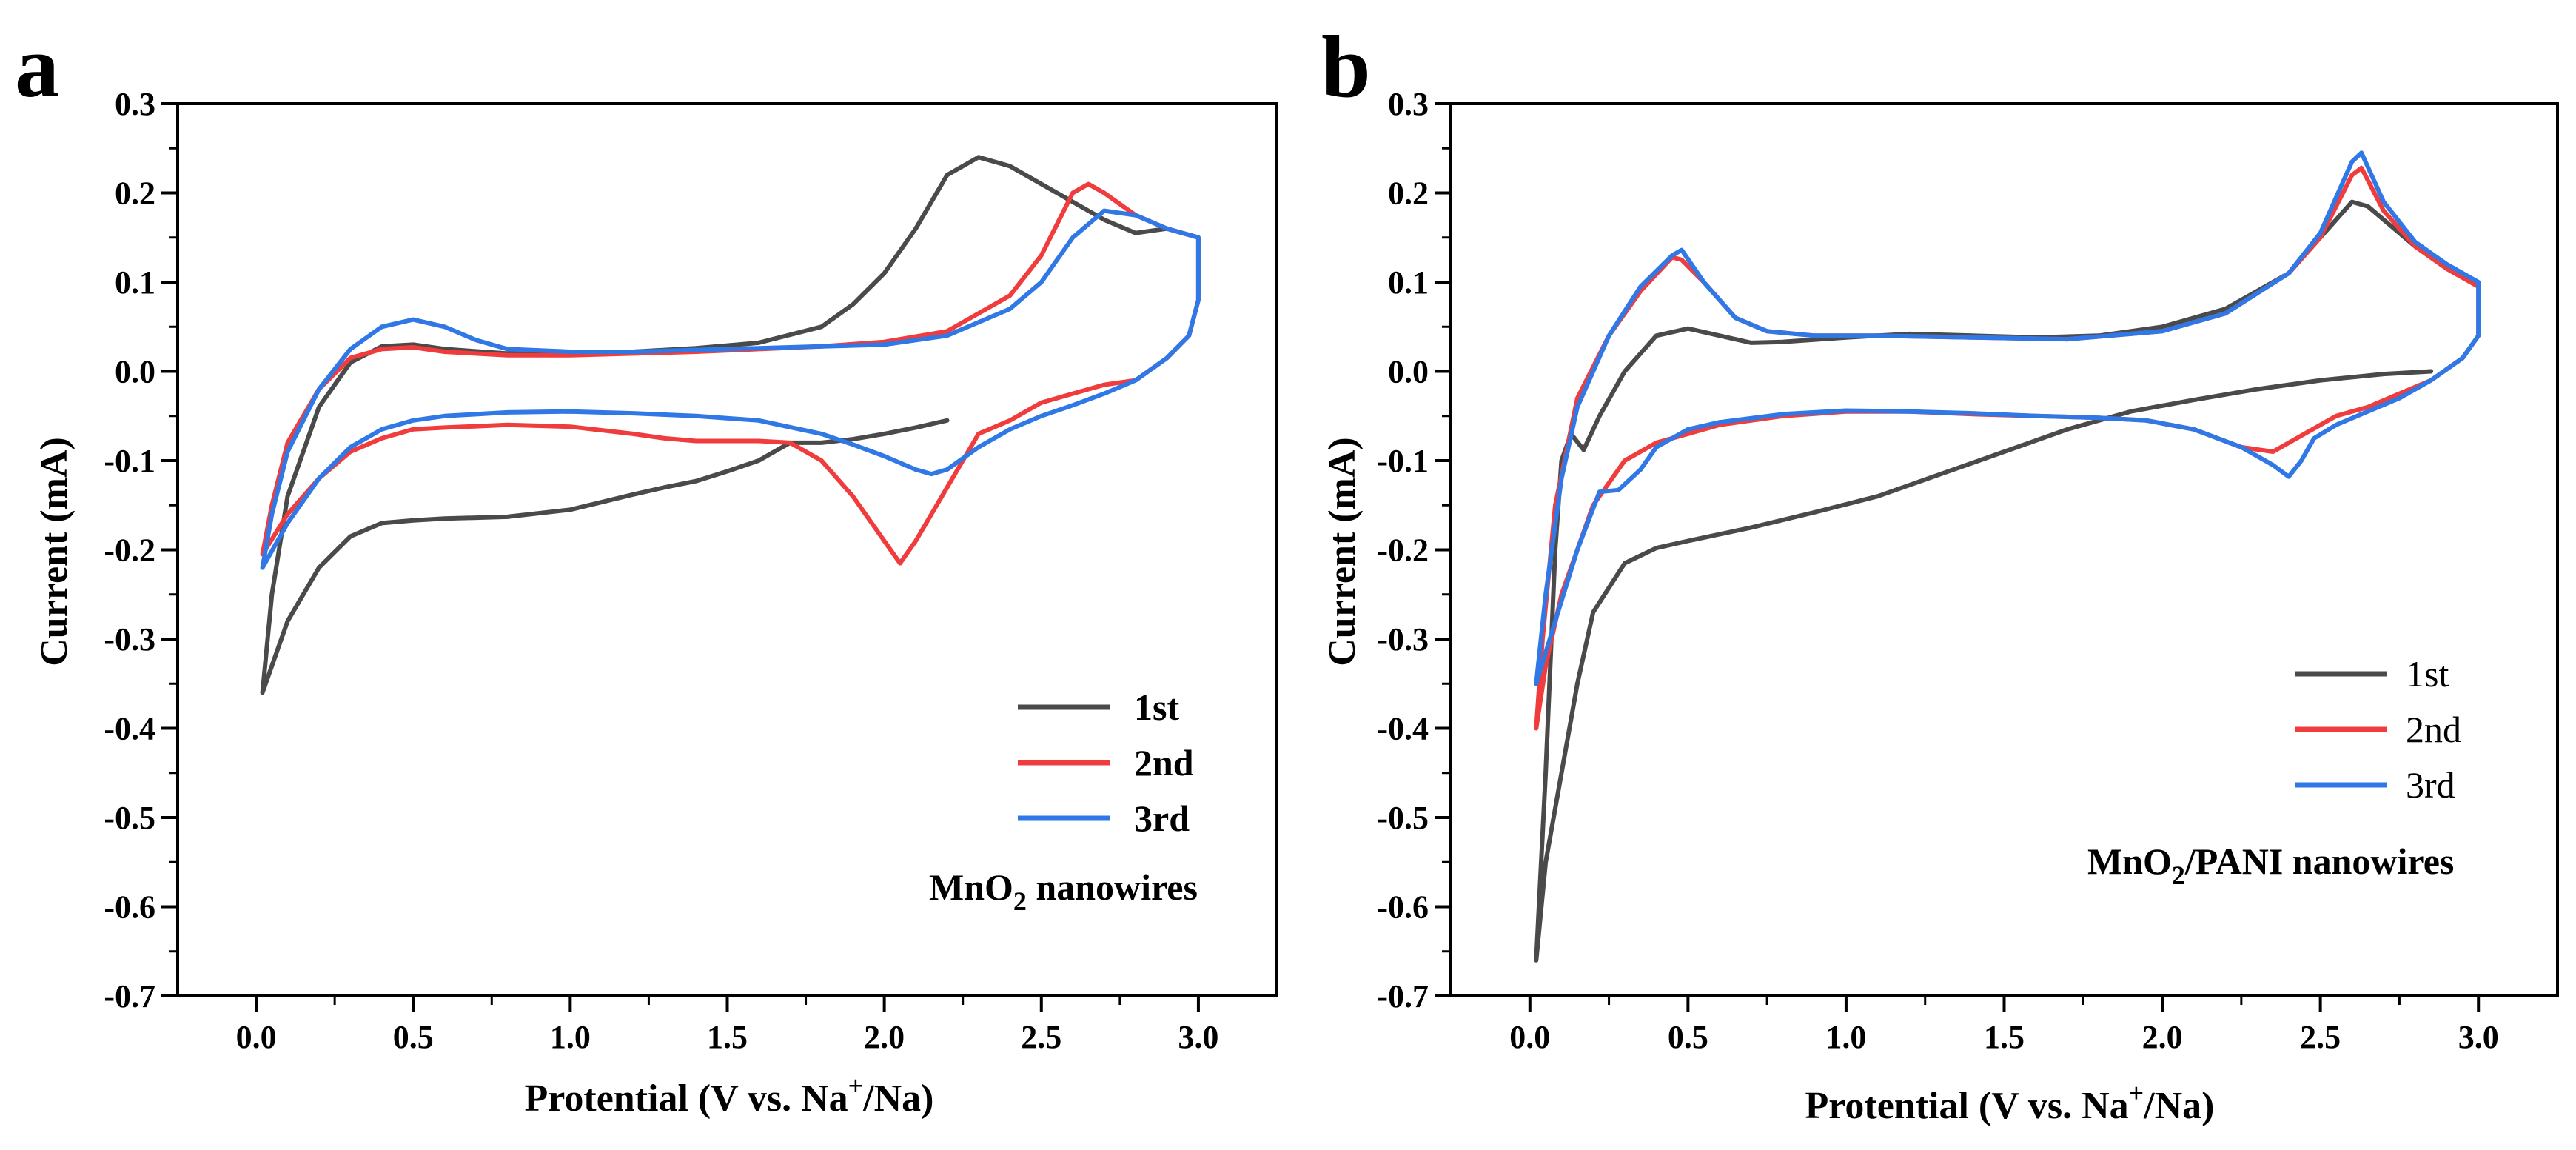  Describe the element at coordinates (2270, 865) in the screenshot. I see `material-annotation: MnO2/PANI nanowires` at that location.